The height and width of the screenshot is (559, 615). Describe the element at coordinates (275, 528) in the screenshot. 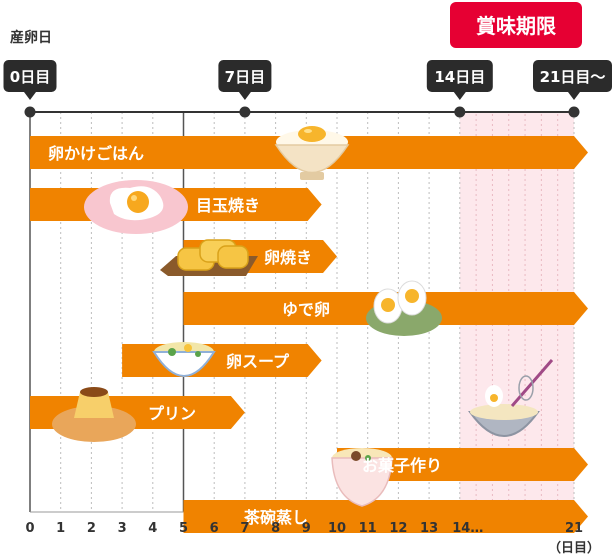

I see `x-tick-label: 8` at that location.